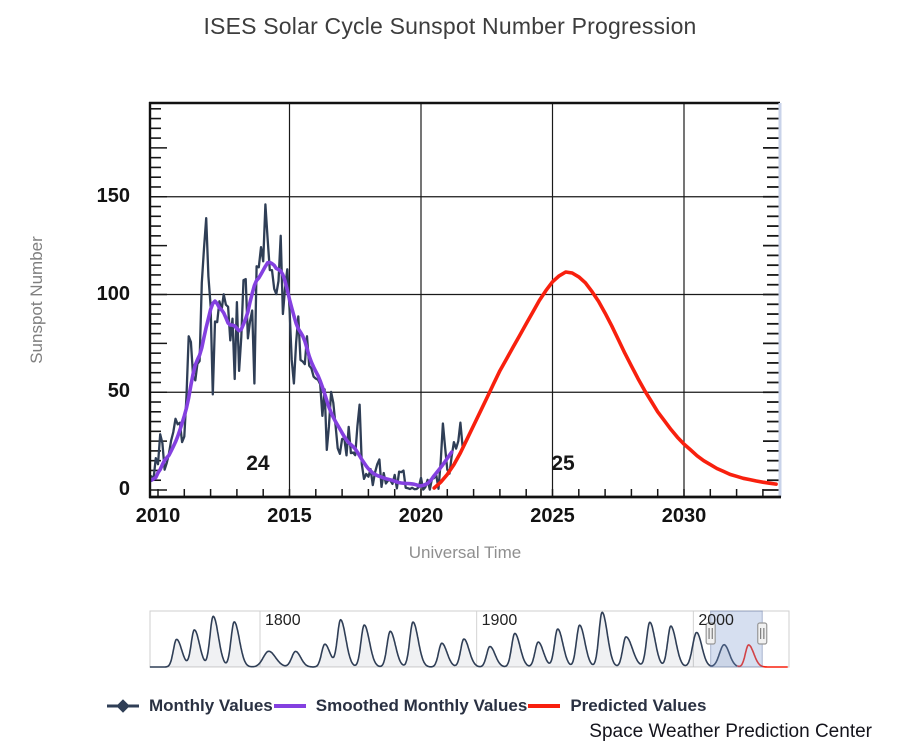  What do you see at coordinates (730, 731) in the screenshot?
I see `credit-text: Space Weather Prediction Center` at bounding box center [730, 731].